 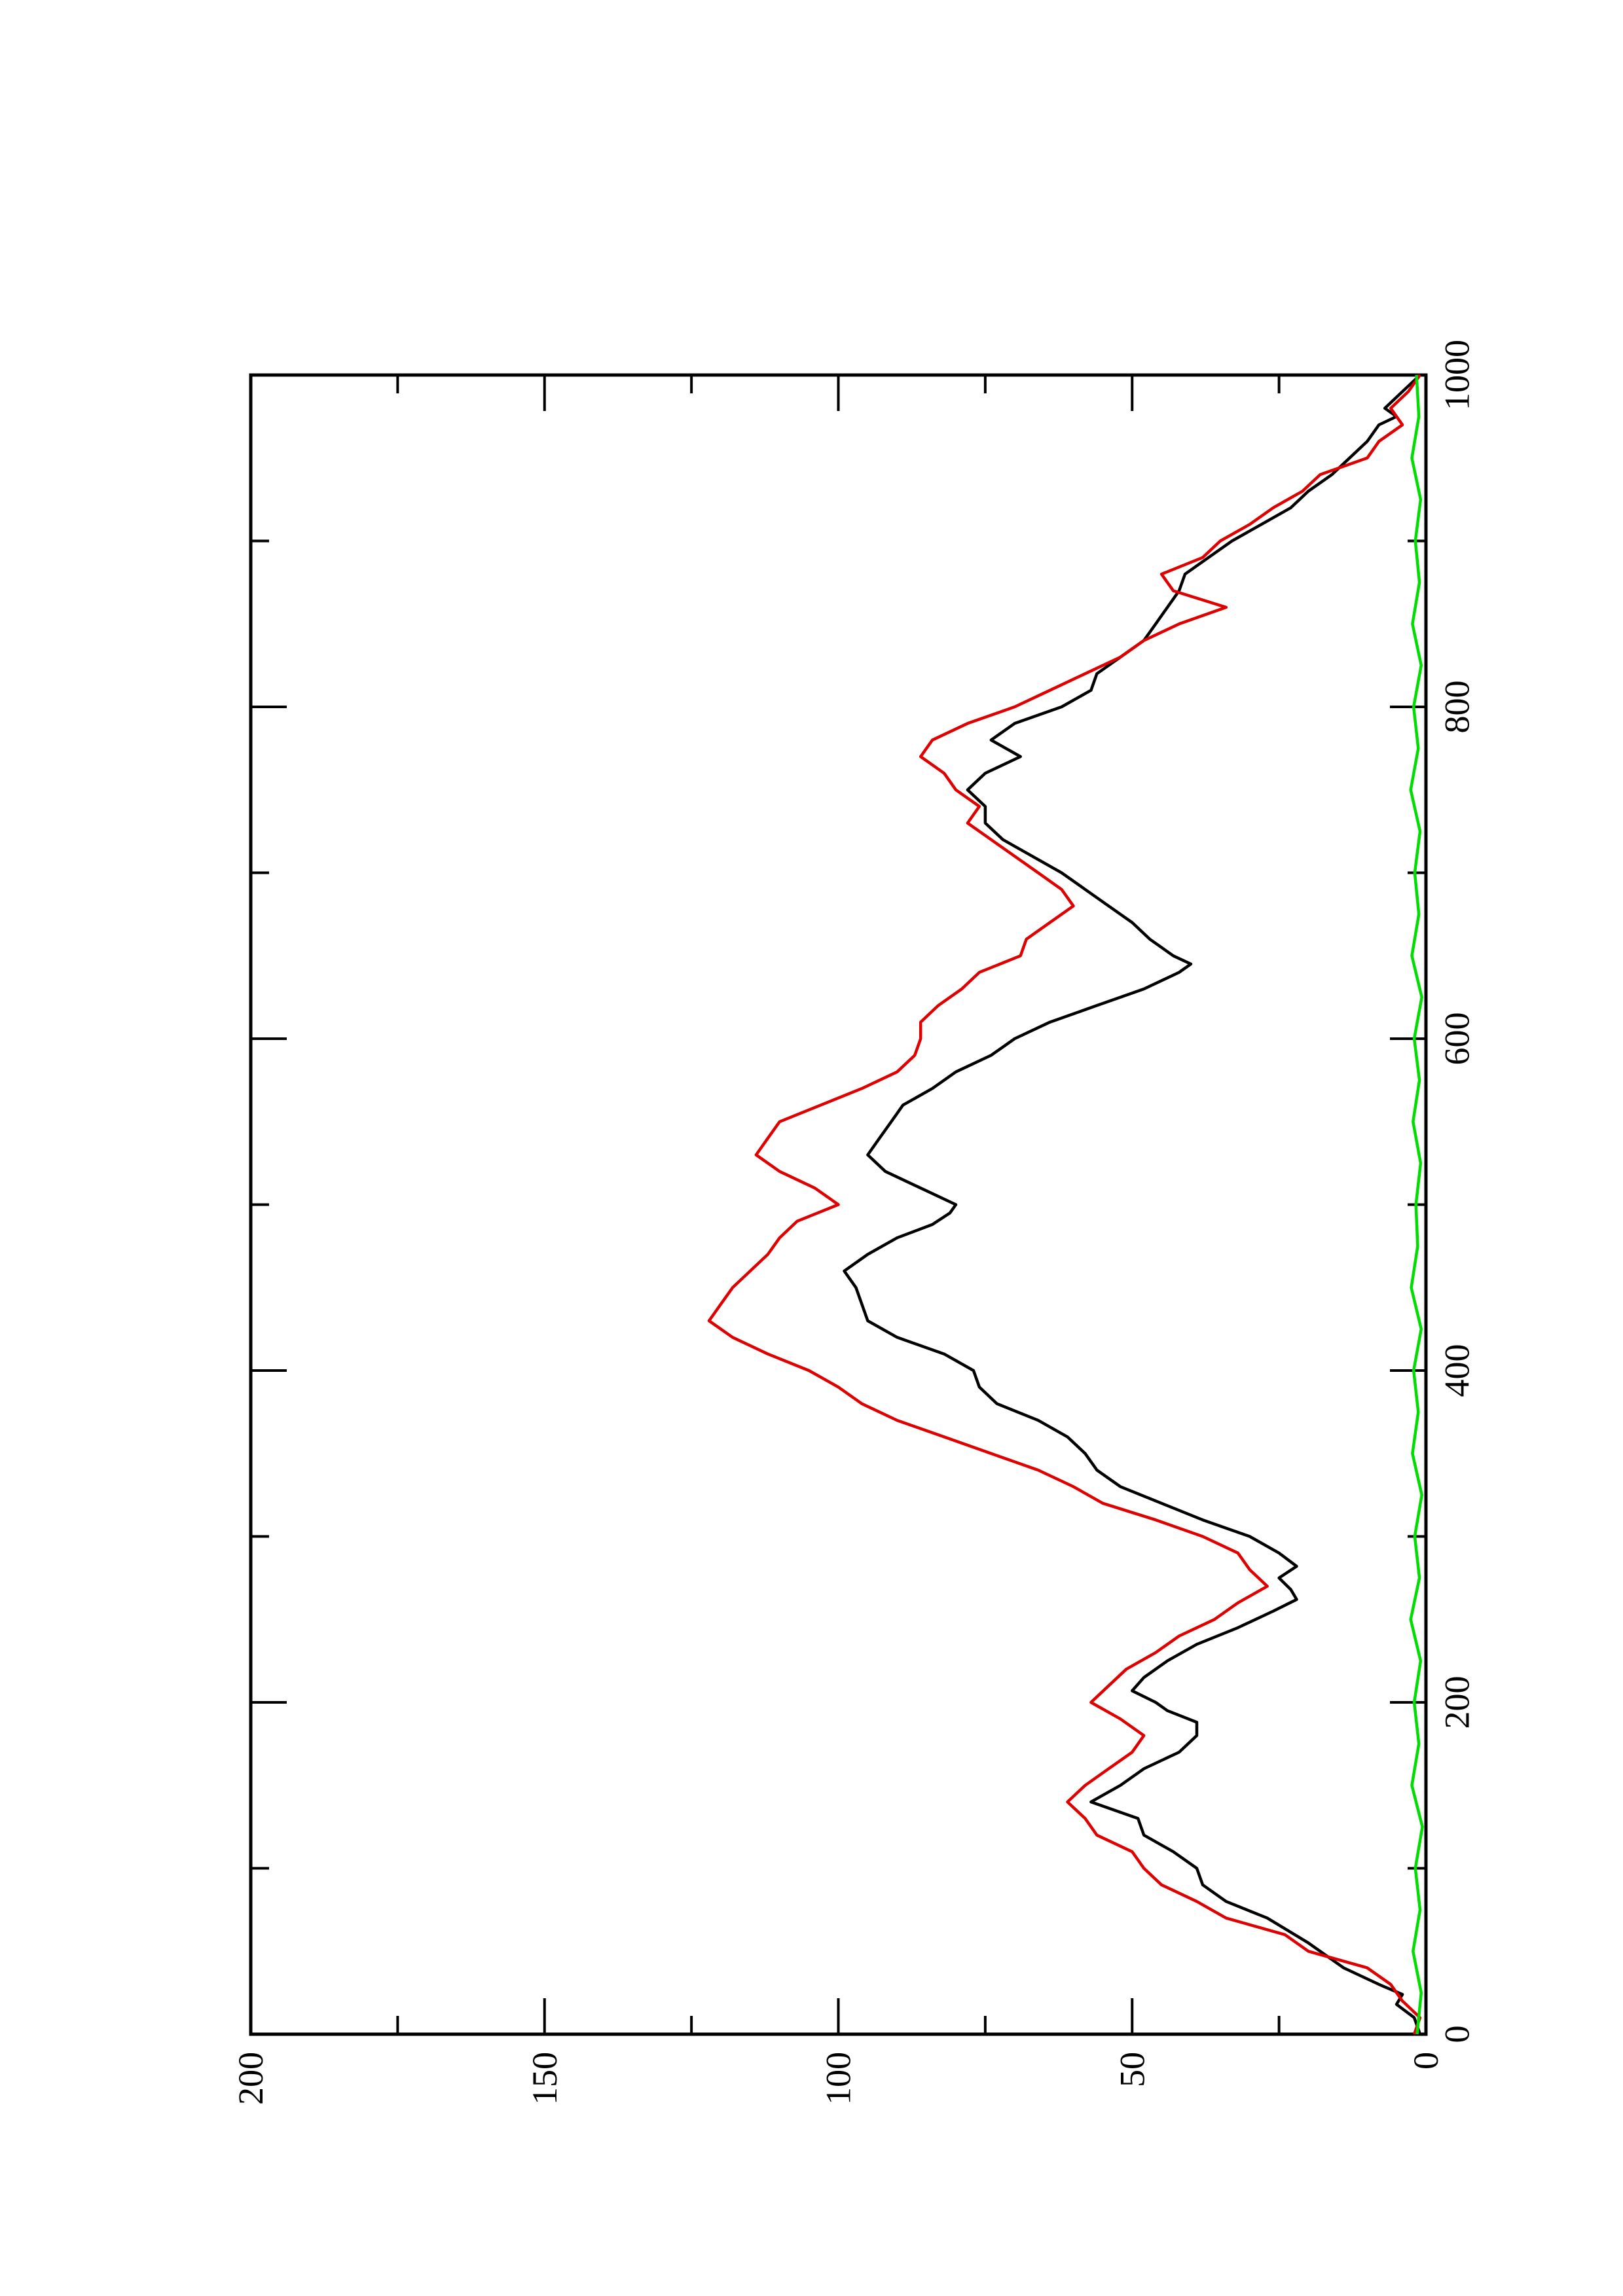 I want to click on y-tick-label-100: 100, so click(x=838, y=2078).